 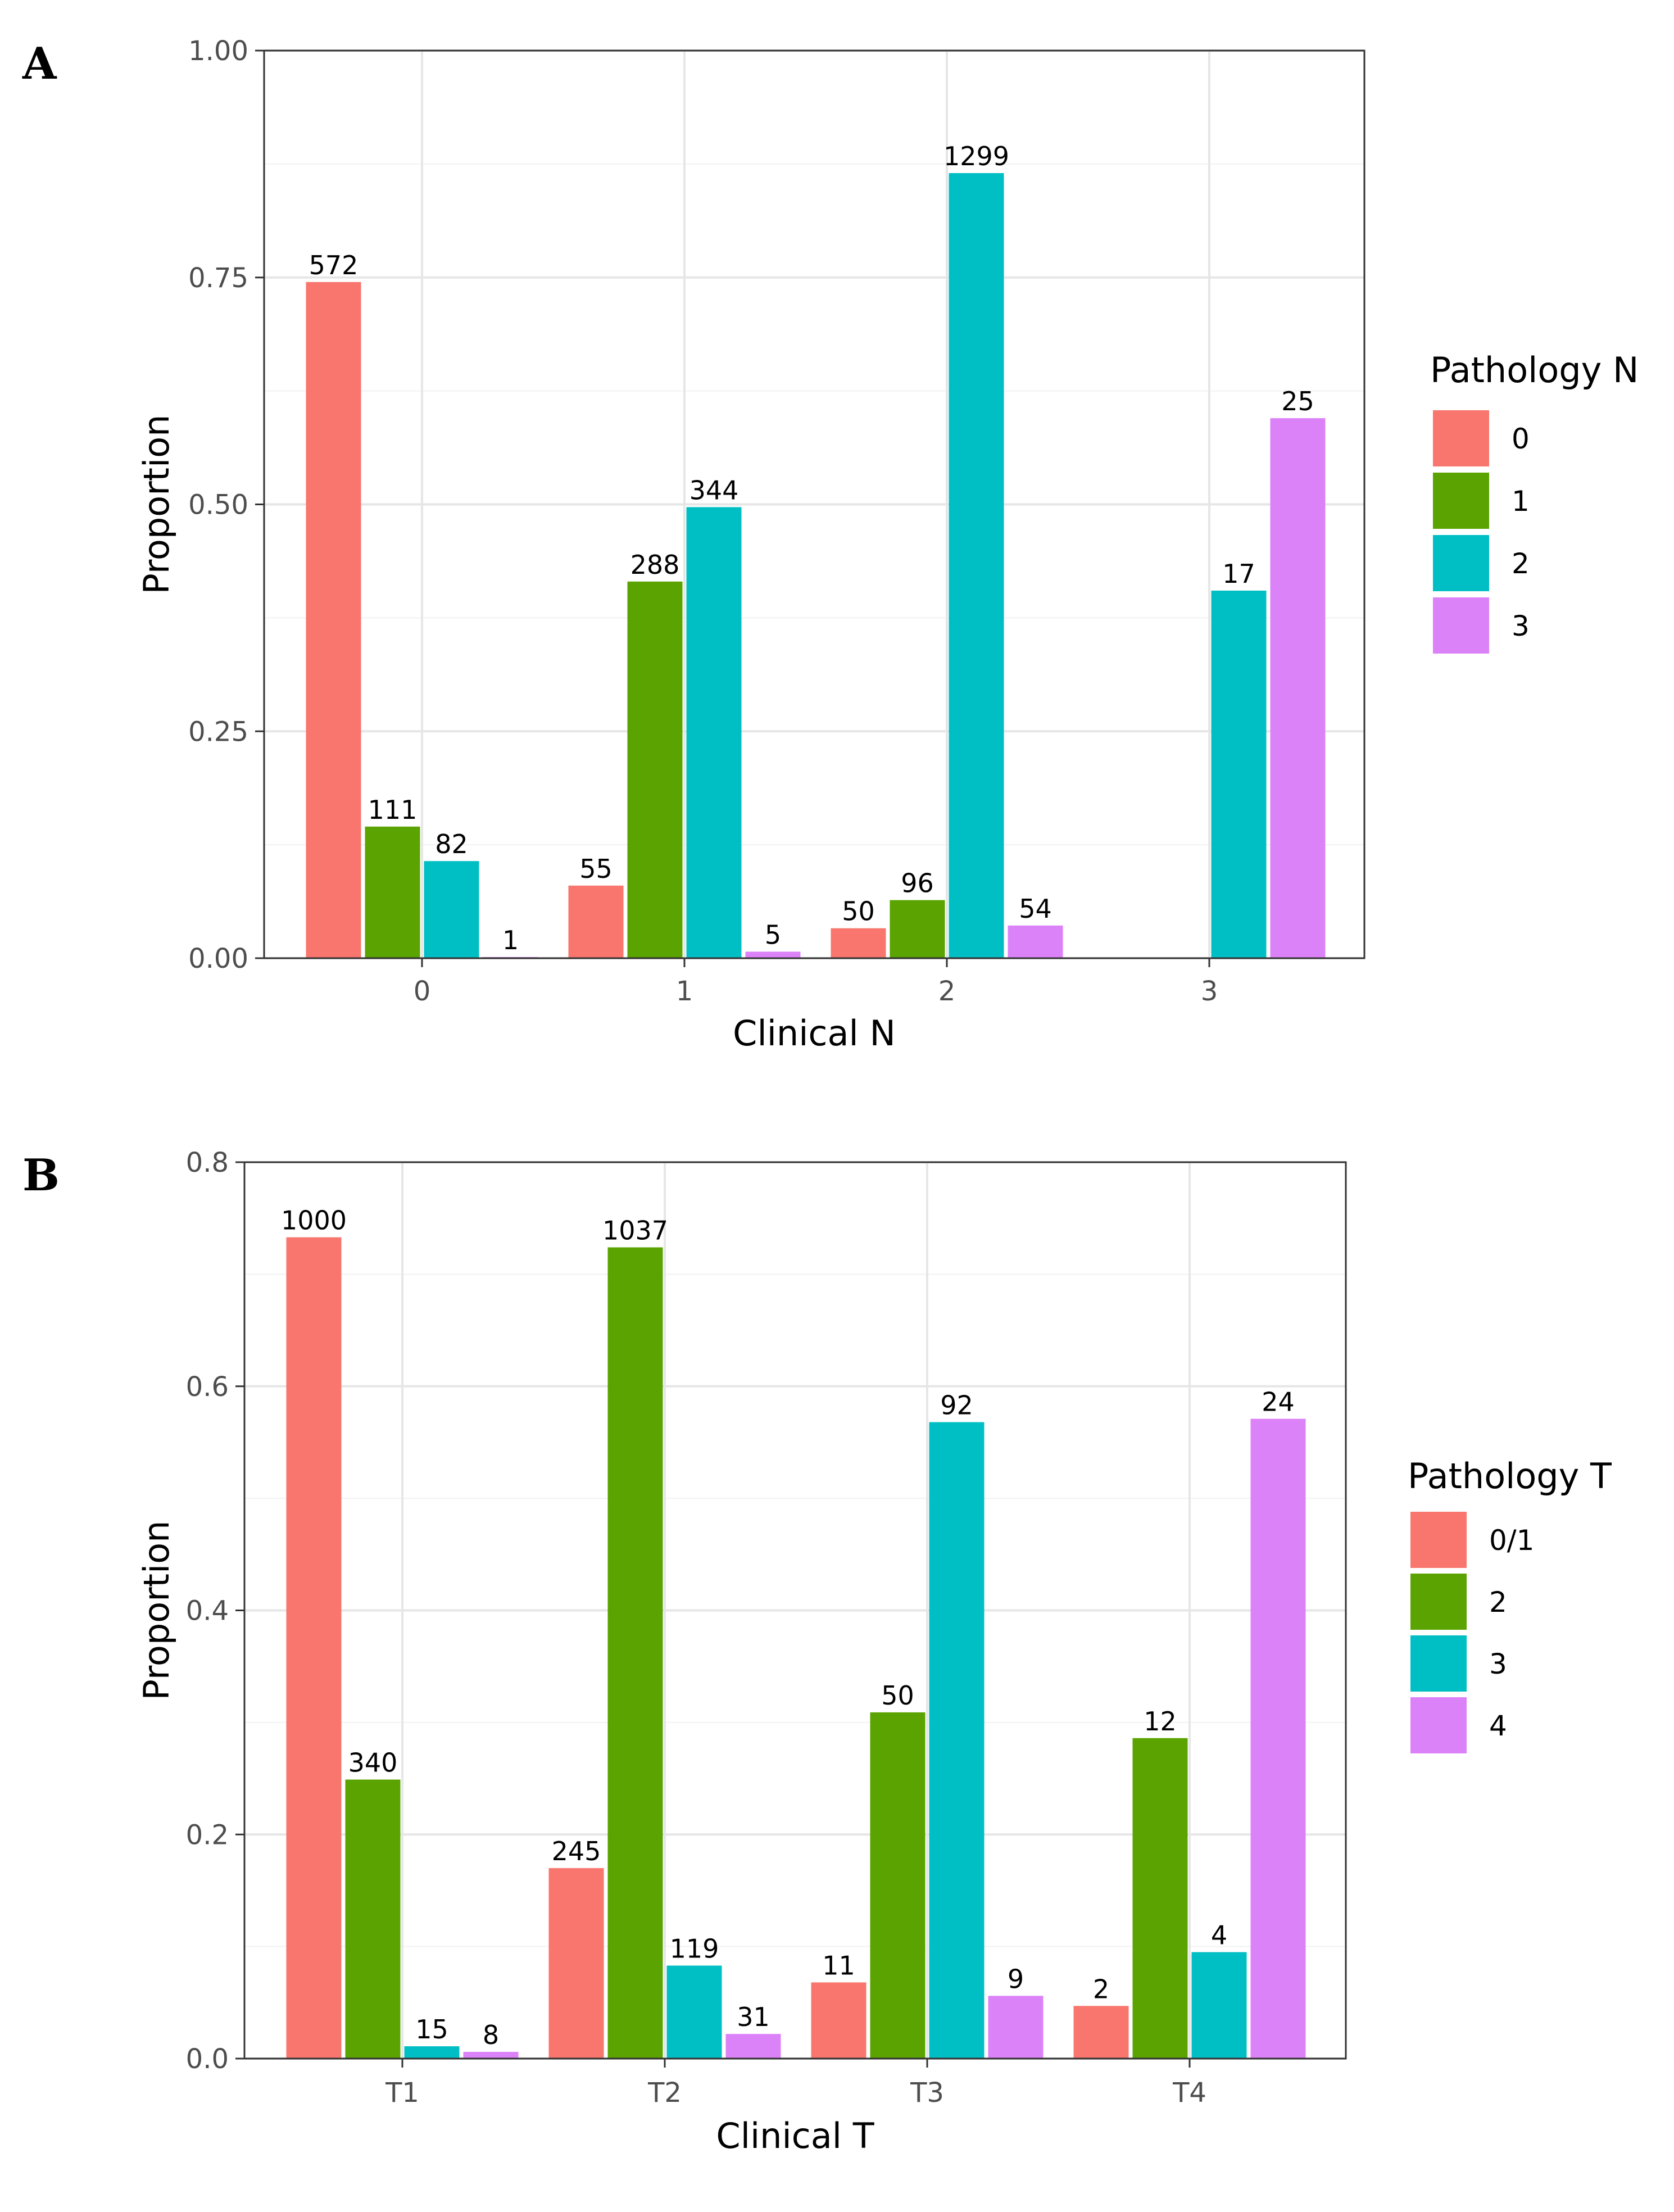 What do you see at coordinates (838, 1965) in the screenshot?
I see `bar-count-label: 11` at bounding box center [838, 1965].